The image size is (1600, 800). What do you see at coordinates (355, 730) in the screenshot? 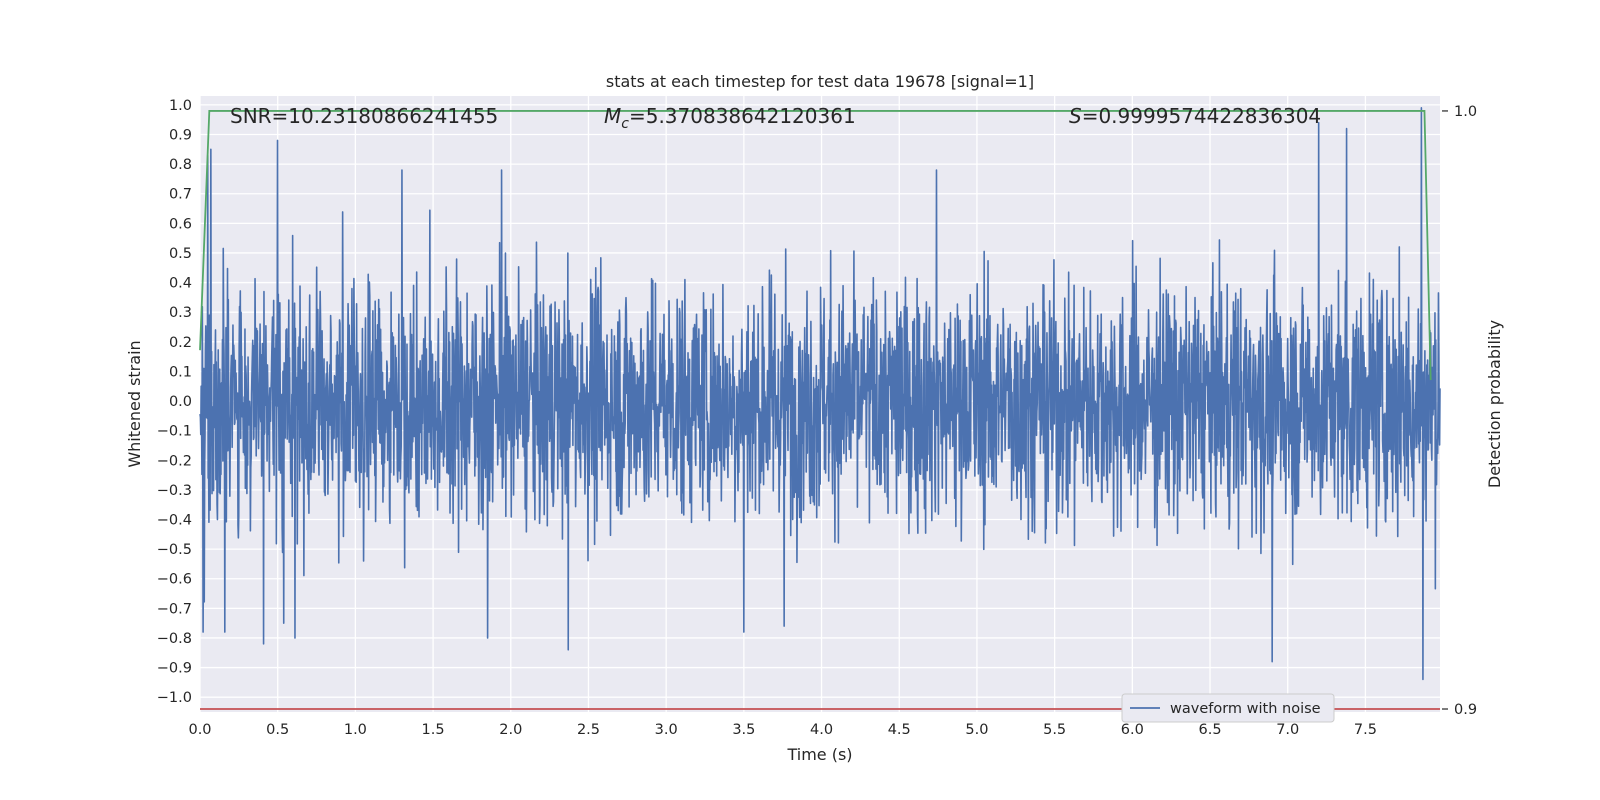
I see `x-tick-label: 1.0` at bounding box center [355, 730].